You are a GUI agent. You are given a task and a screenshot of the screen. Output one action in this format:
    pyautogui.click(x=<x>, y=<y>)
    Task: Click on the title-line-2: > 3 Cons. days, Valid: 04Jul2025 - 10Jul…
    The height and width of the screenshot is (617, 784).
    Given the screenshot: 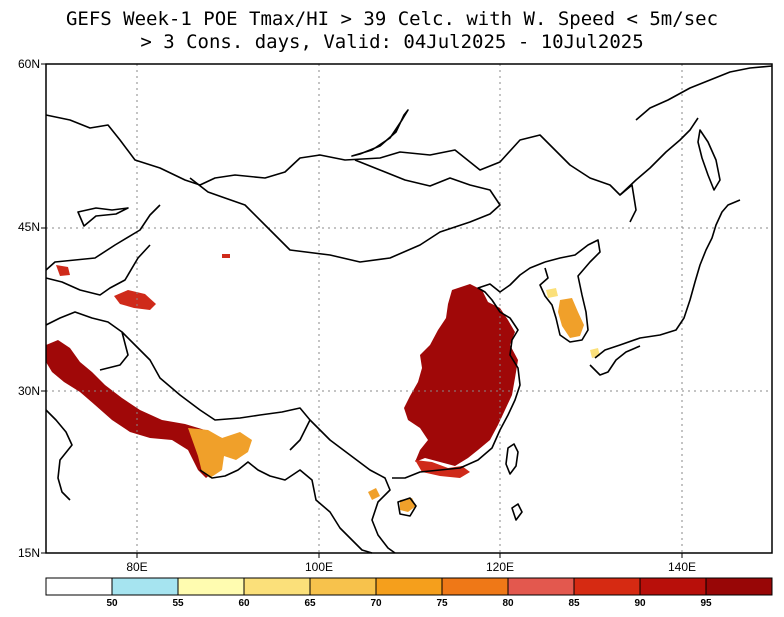 What is the action you would take?
    pyautogui.click(x=392, y=42)
    